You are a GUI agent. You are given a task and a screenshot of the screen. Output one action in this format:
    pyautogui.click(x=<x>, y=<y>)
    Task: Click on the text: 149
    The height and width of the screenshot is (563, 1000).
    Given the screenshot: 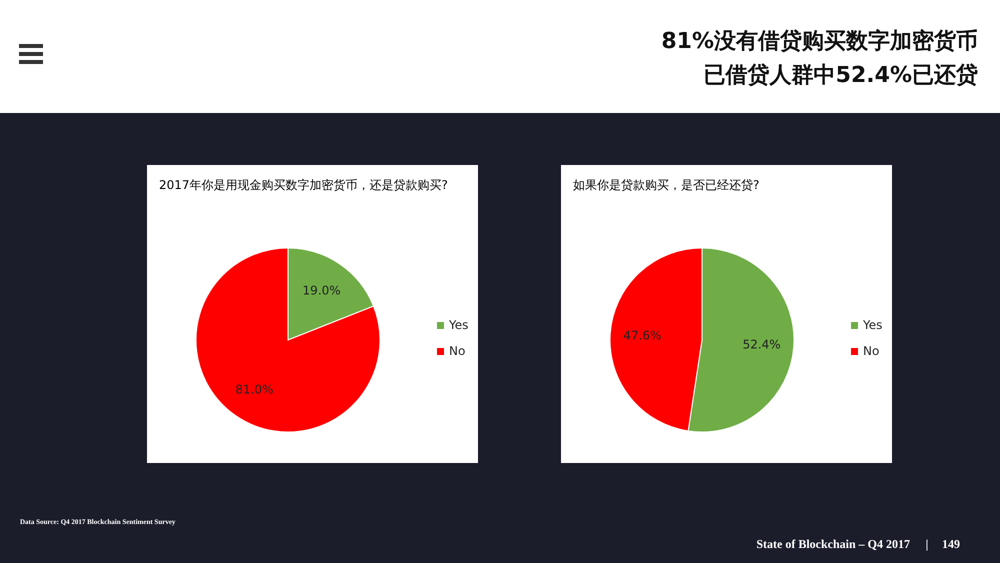 What is the action you would take?
    pyautogui.click(x=951, y=544)
    